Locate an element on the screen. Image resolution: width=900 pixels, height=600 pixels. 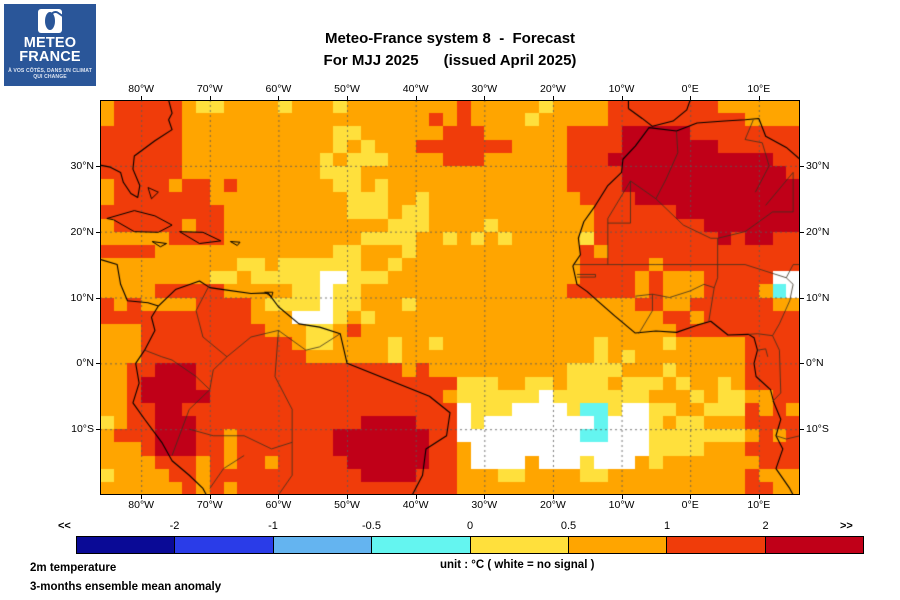
colorbar-tick-label: -2 is located at coordinates (174, 526).